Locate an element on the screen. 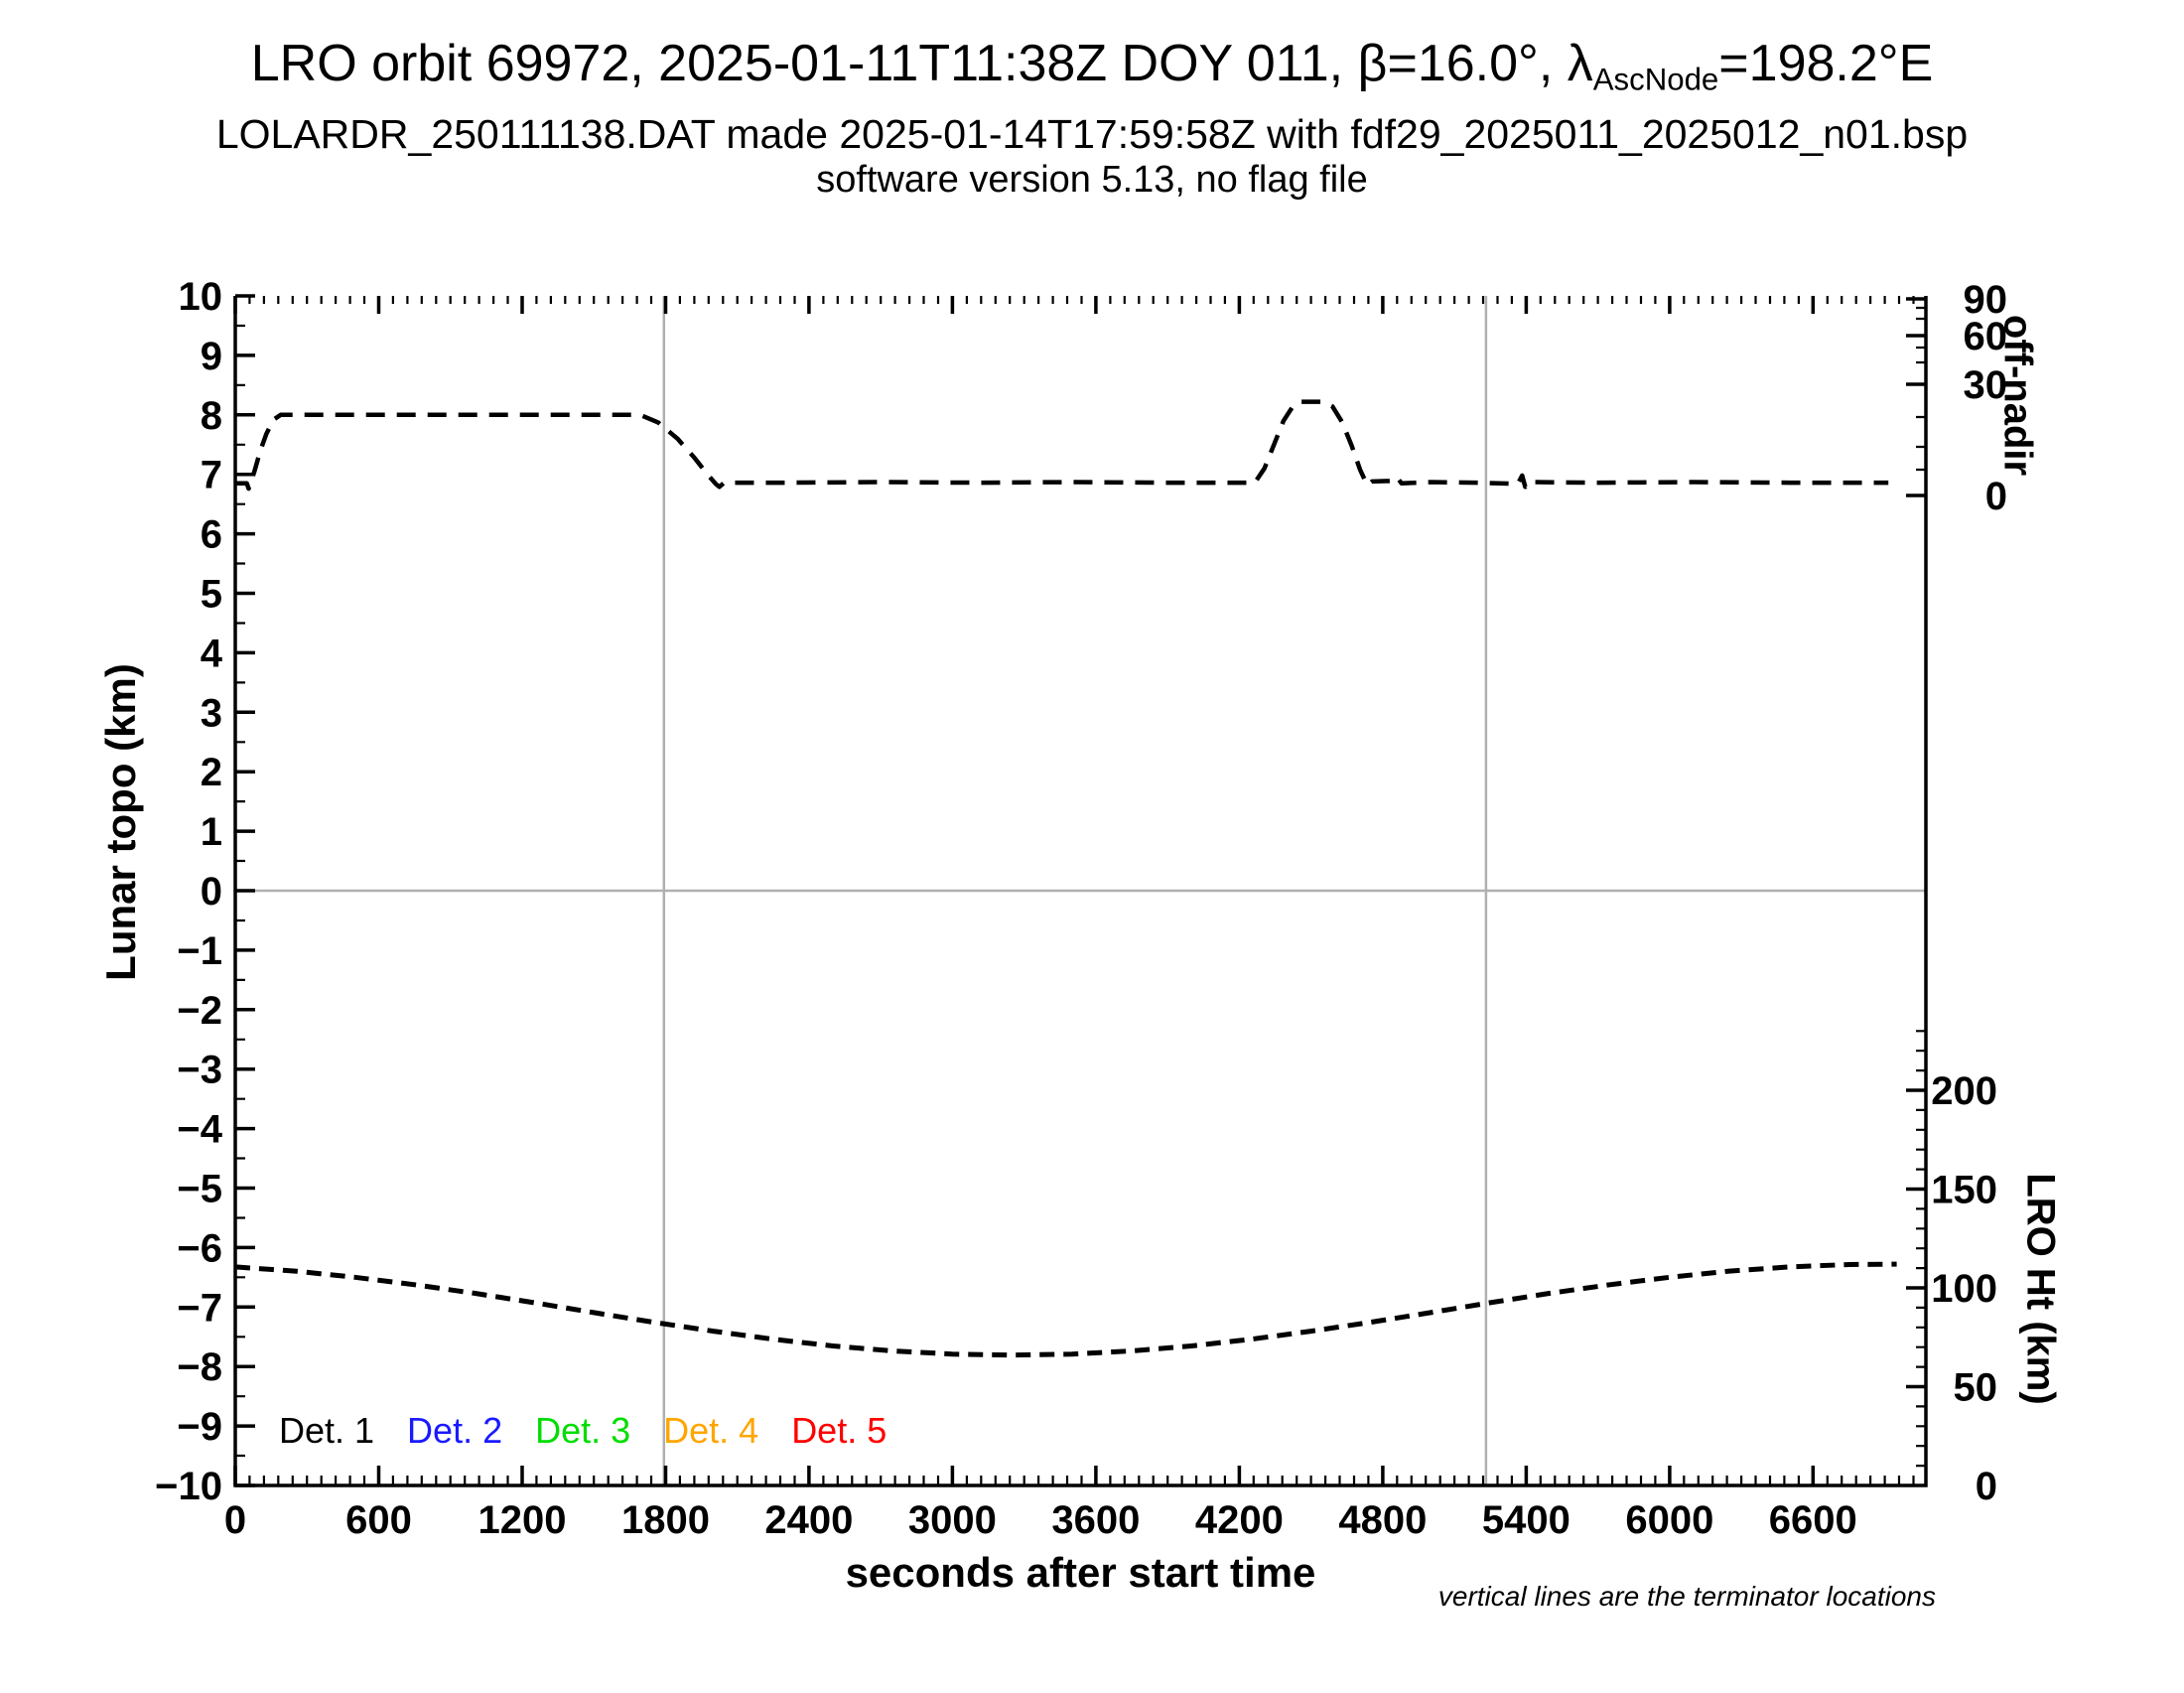  left-tick-label: 8 is located at coordinates (211, 416).